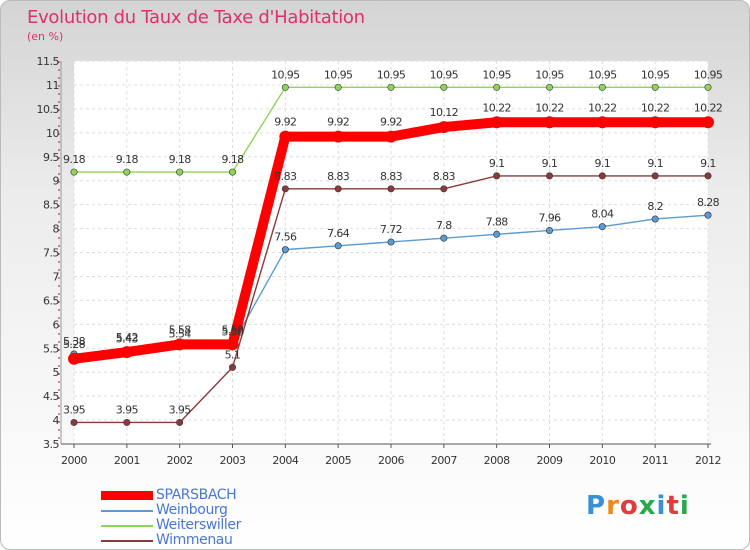 Image resolution: width=750 pixels, height=550 pixels. I want to click on data-label: 5.54, so click(180, 333).